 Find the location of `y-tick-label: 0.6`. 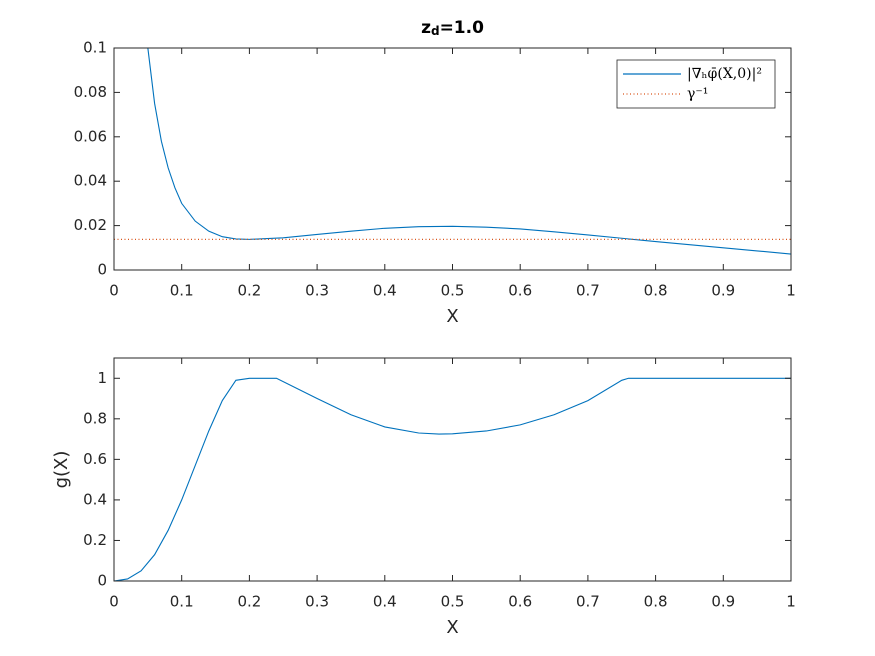

y-tick-label: 0.6 is located at coordinates (95, 459).